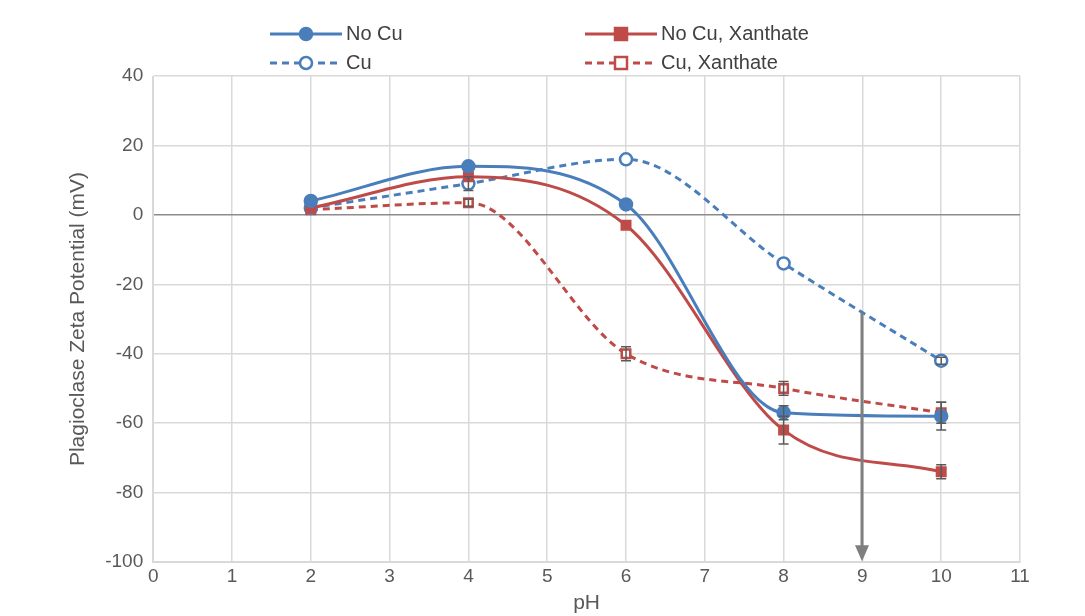  What do you see at coordinates (587, 602) in the screenshot?
I see `x-axis-title: pH` at bounding box center [587, 602].